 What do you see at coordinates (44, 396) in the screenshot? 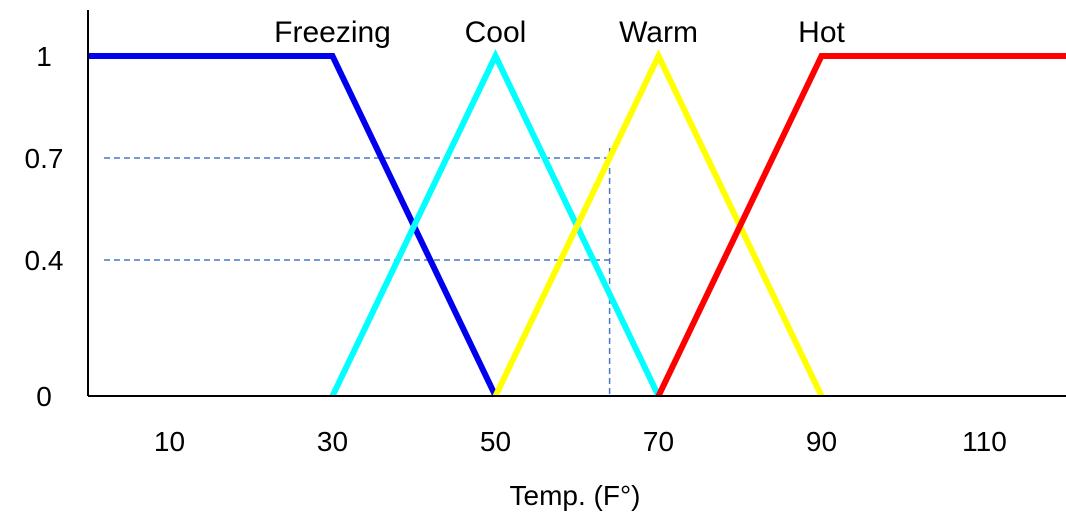
I see `y-tick-label: 0` at bounding box center [44, 396].